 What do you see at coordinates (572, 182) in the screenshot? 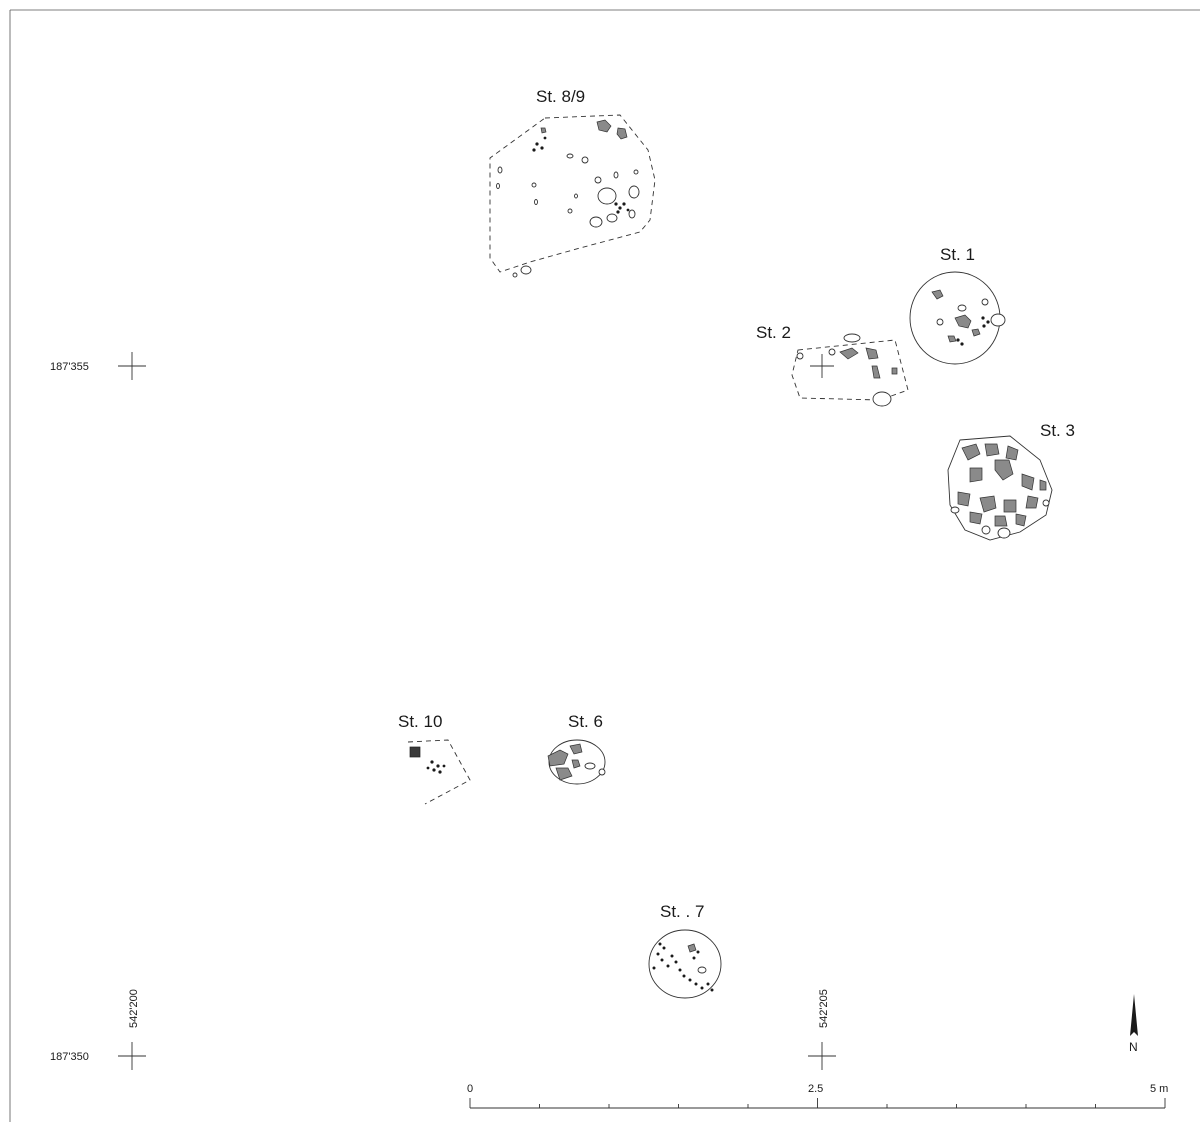
I see `feature-st89: St. 8/9` at bounding box center [572, 182].